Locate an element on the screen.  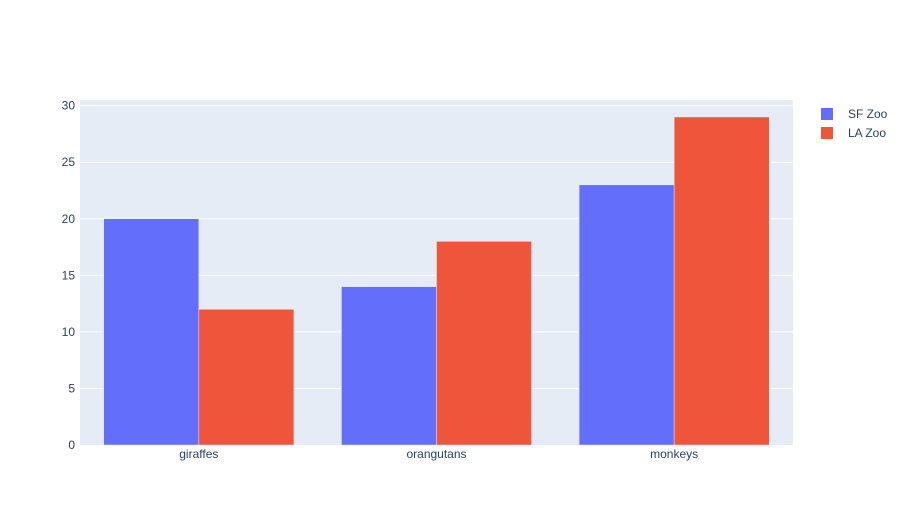
x-tick-label: giraffes is located at coordinates (198, 454).